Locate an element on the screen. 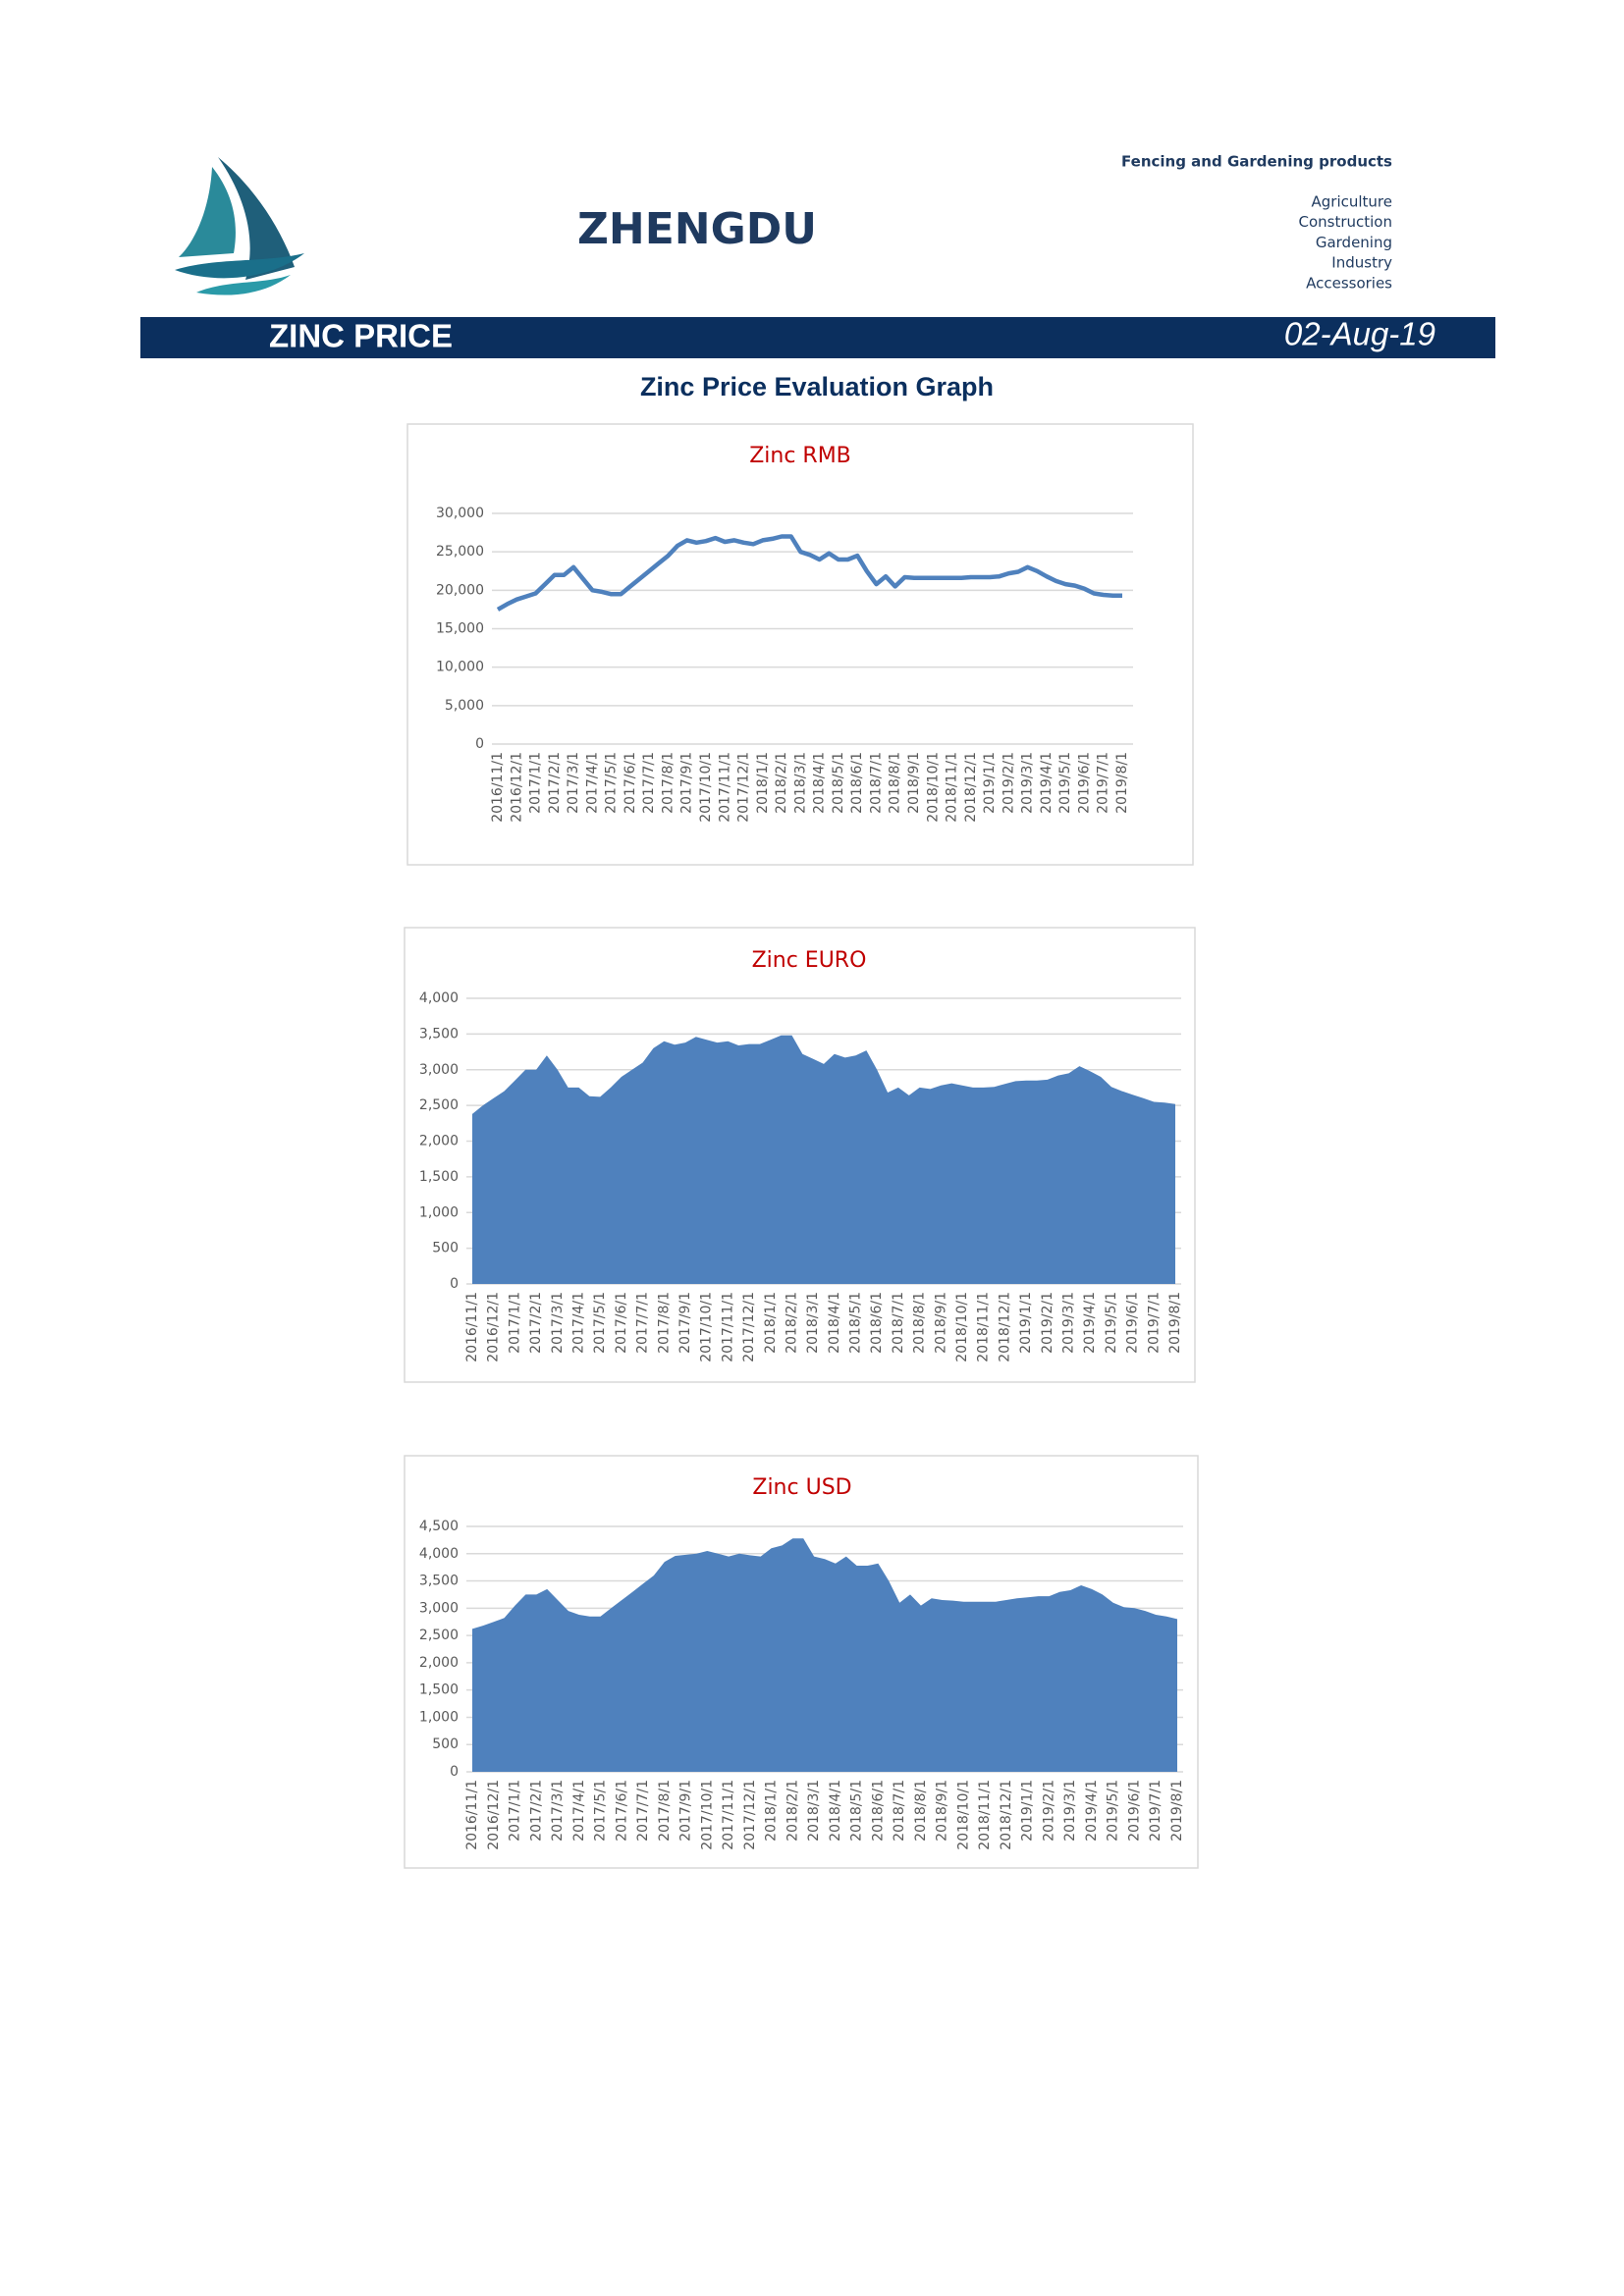 The image size is (1624, 2296). x-tick-label: 2018/5/1 is located at coordinates (856, 1323).